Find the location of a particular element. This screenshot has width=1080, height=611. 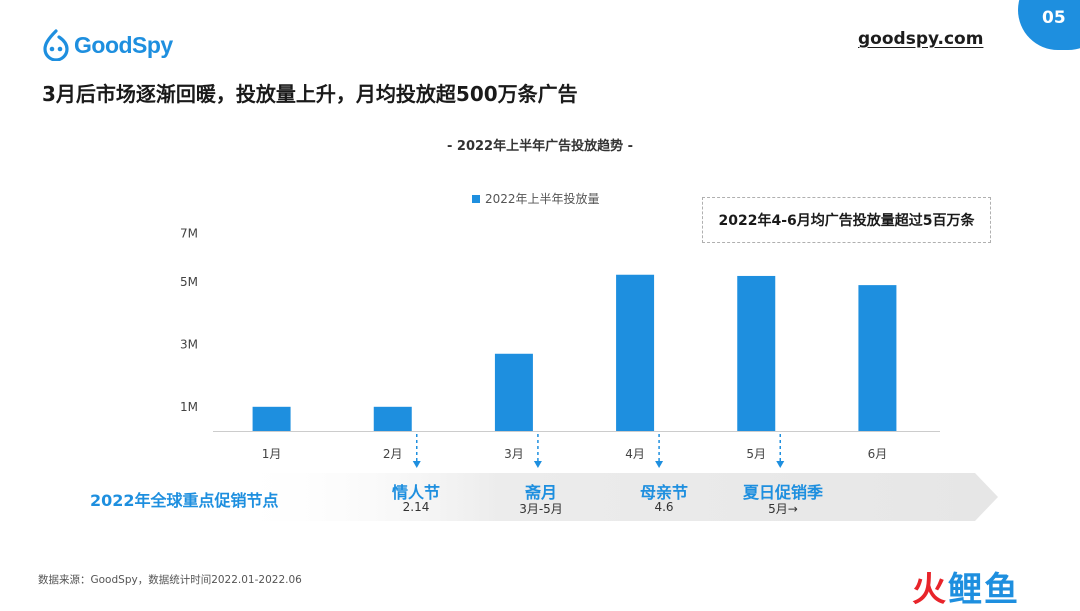

legend-swatch is located at coordinates (476, 198).